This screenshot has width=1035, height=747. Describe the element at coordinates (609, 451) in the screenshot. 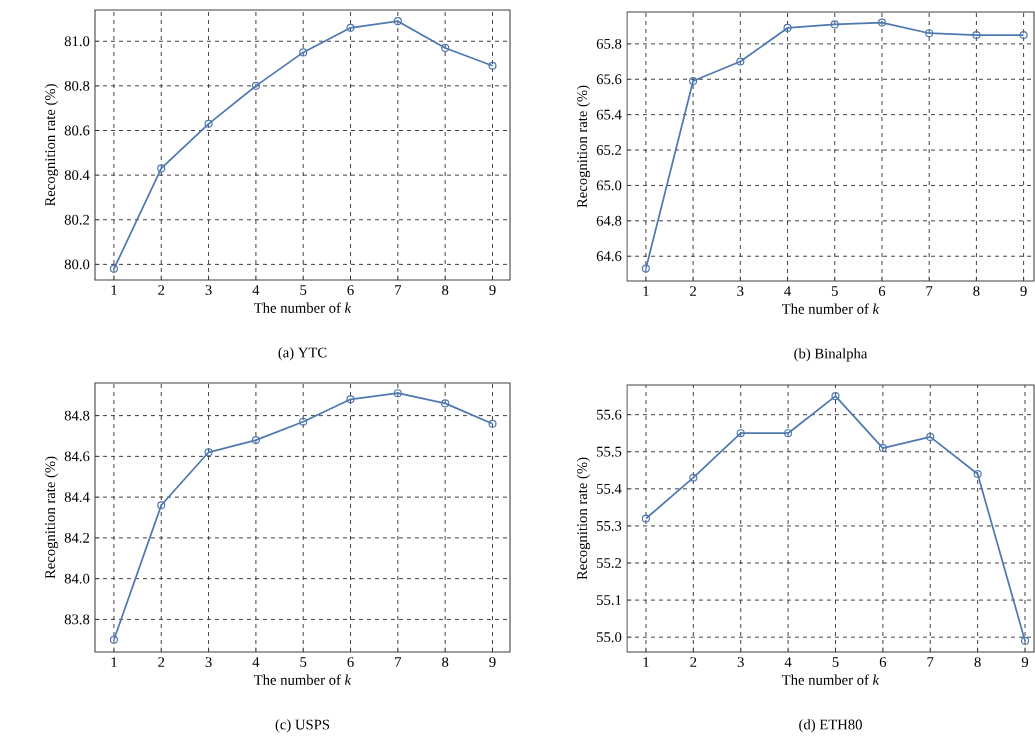

I see `y-tick-label: 55.5` at that location.